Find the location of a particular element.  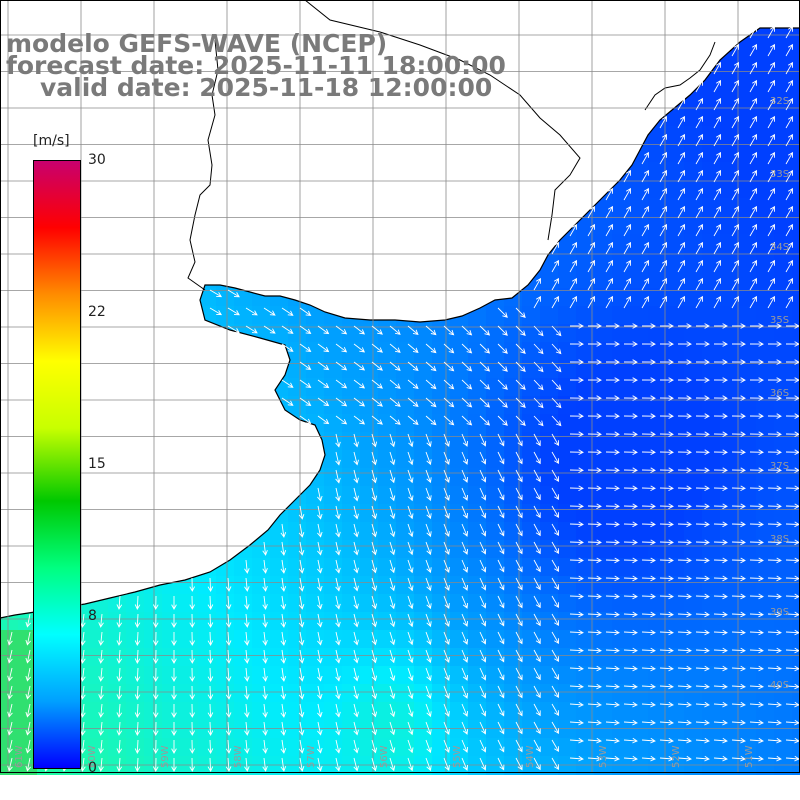

lon-label: 54W is located at coordinates (530, 756).